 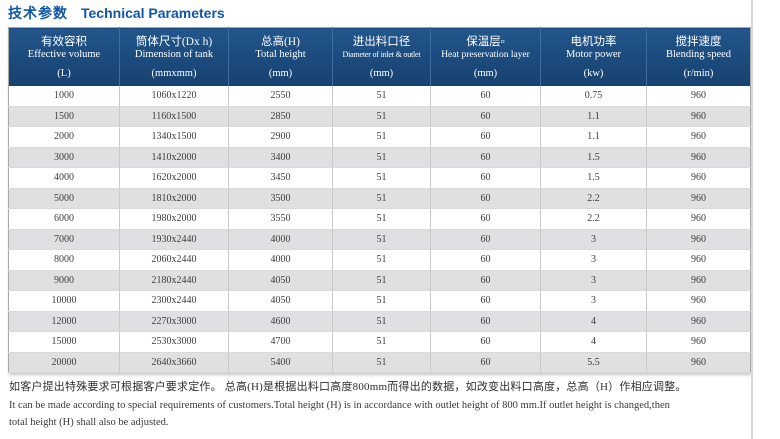 What do you see at coordinates (64, 362) in the screenshot?
I see `table-cell: 20000` at bounding box center [64, 362].